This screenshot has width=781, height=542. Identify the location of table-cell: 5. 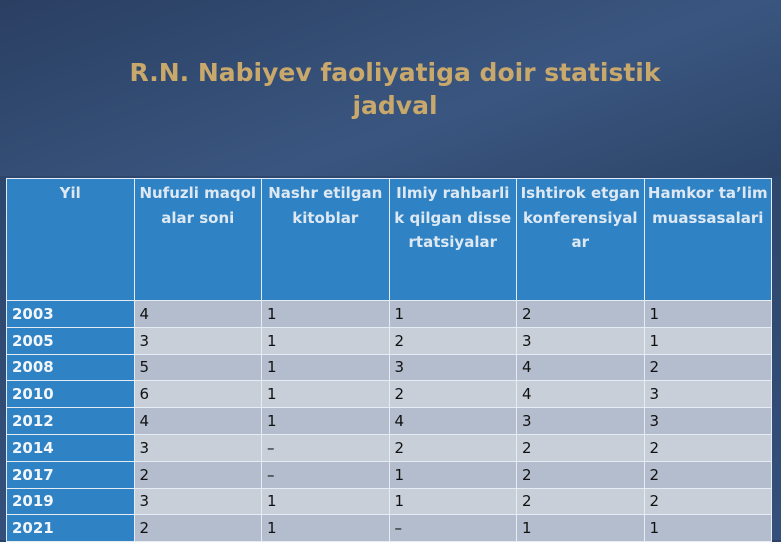
(197, 367).